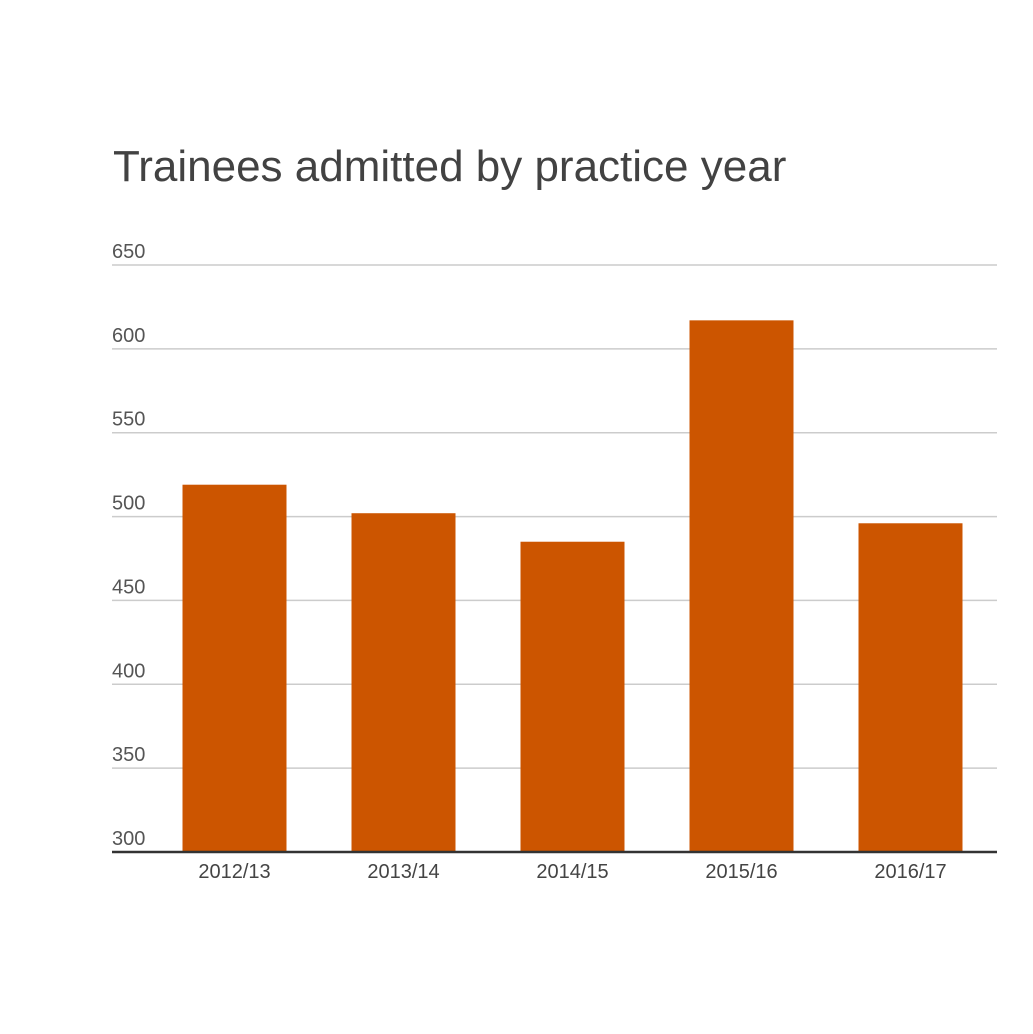  What do you see at coordinates (128, 839) in the screenshot?
I see `y-tick-label: 300` at bounding box center [128, 839].